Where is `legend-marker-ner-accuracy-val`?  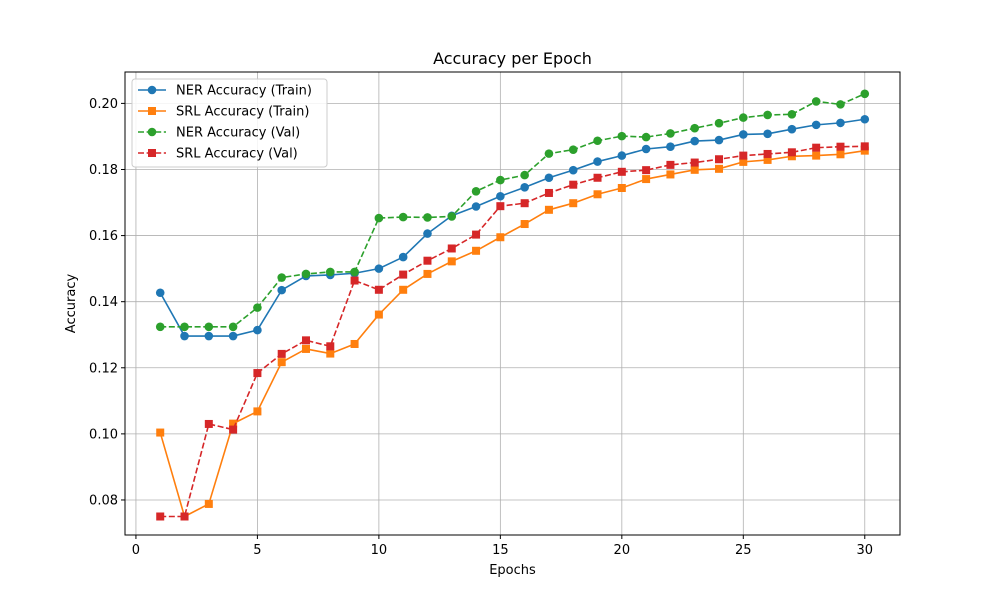
legend-marker-ner-accuracy-val is located at coordinates (152, 132).